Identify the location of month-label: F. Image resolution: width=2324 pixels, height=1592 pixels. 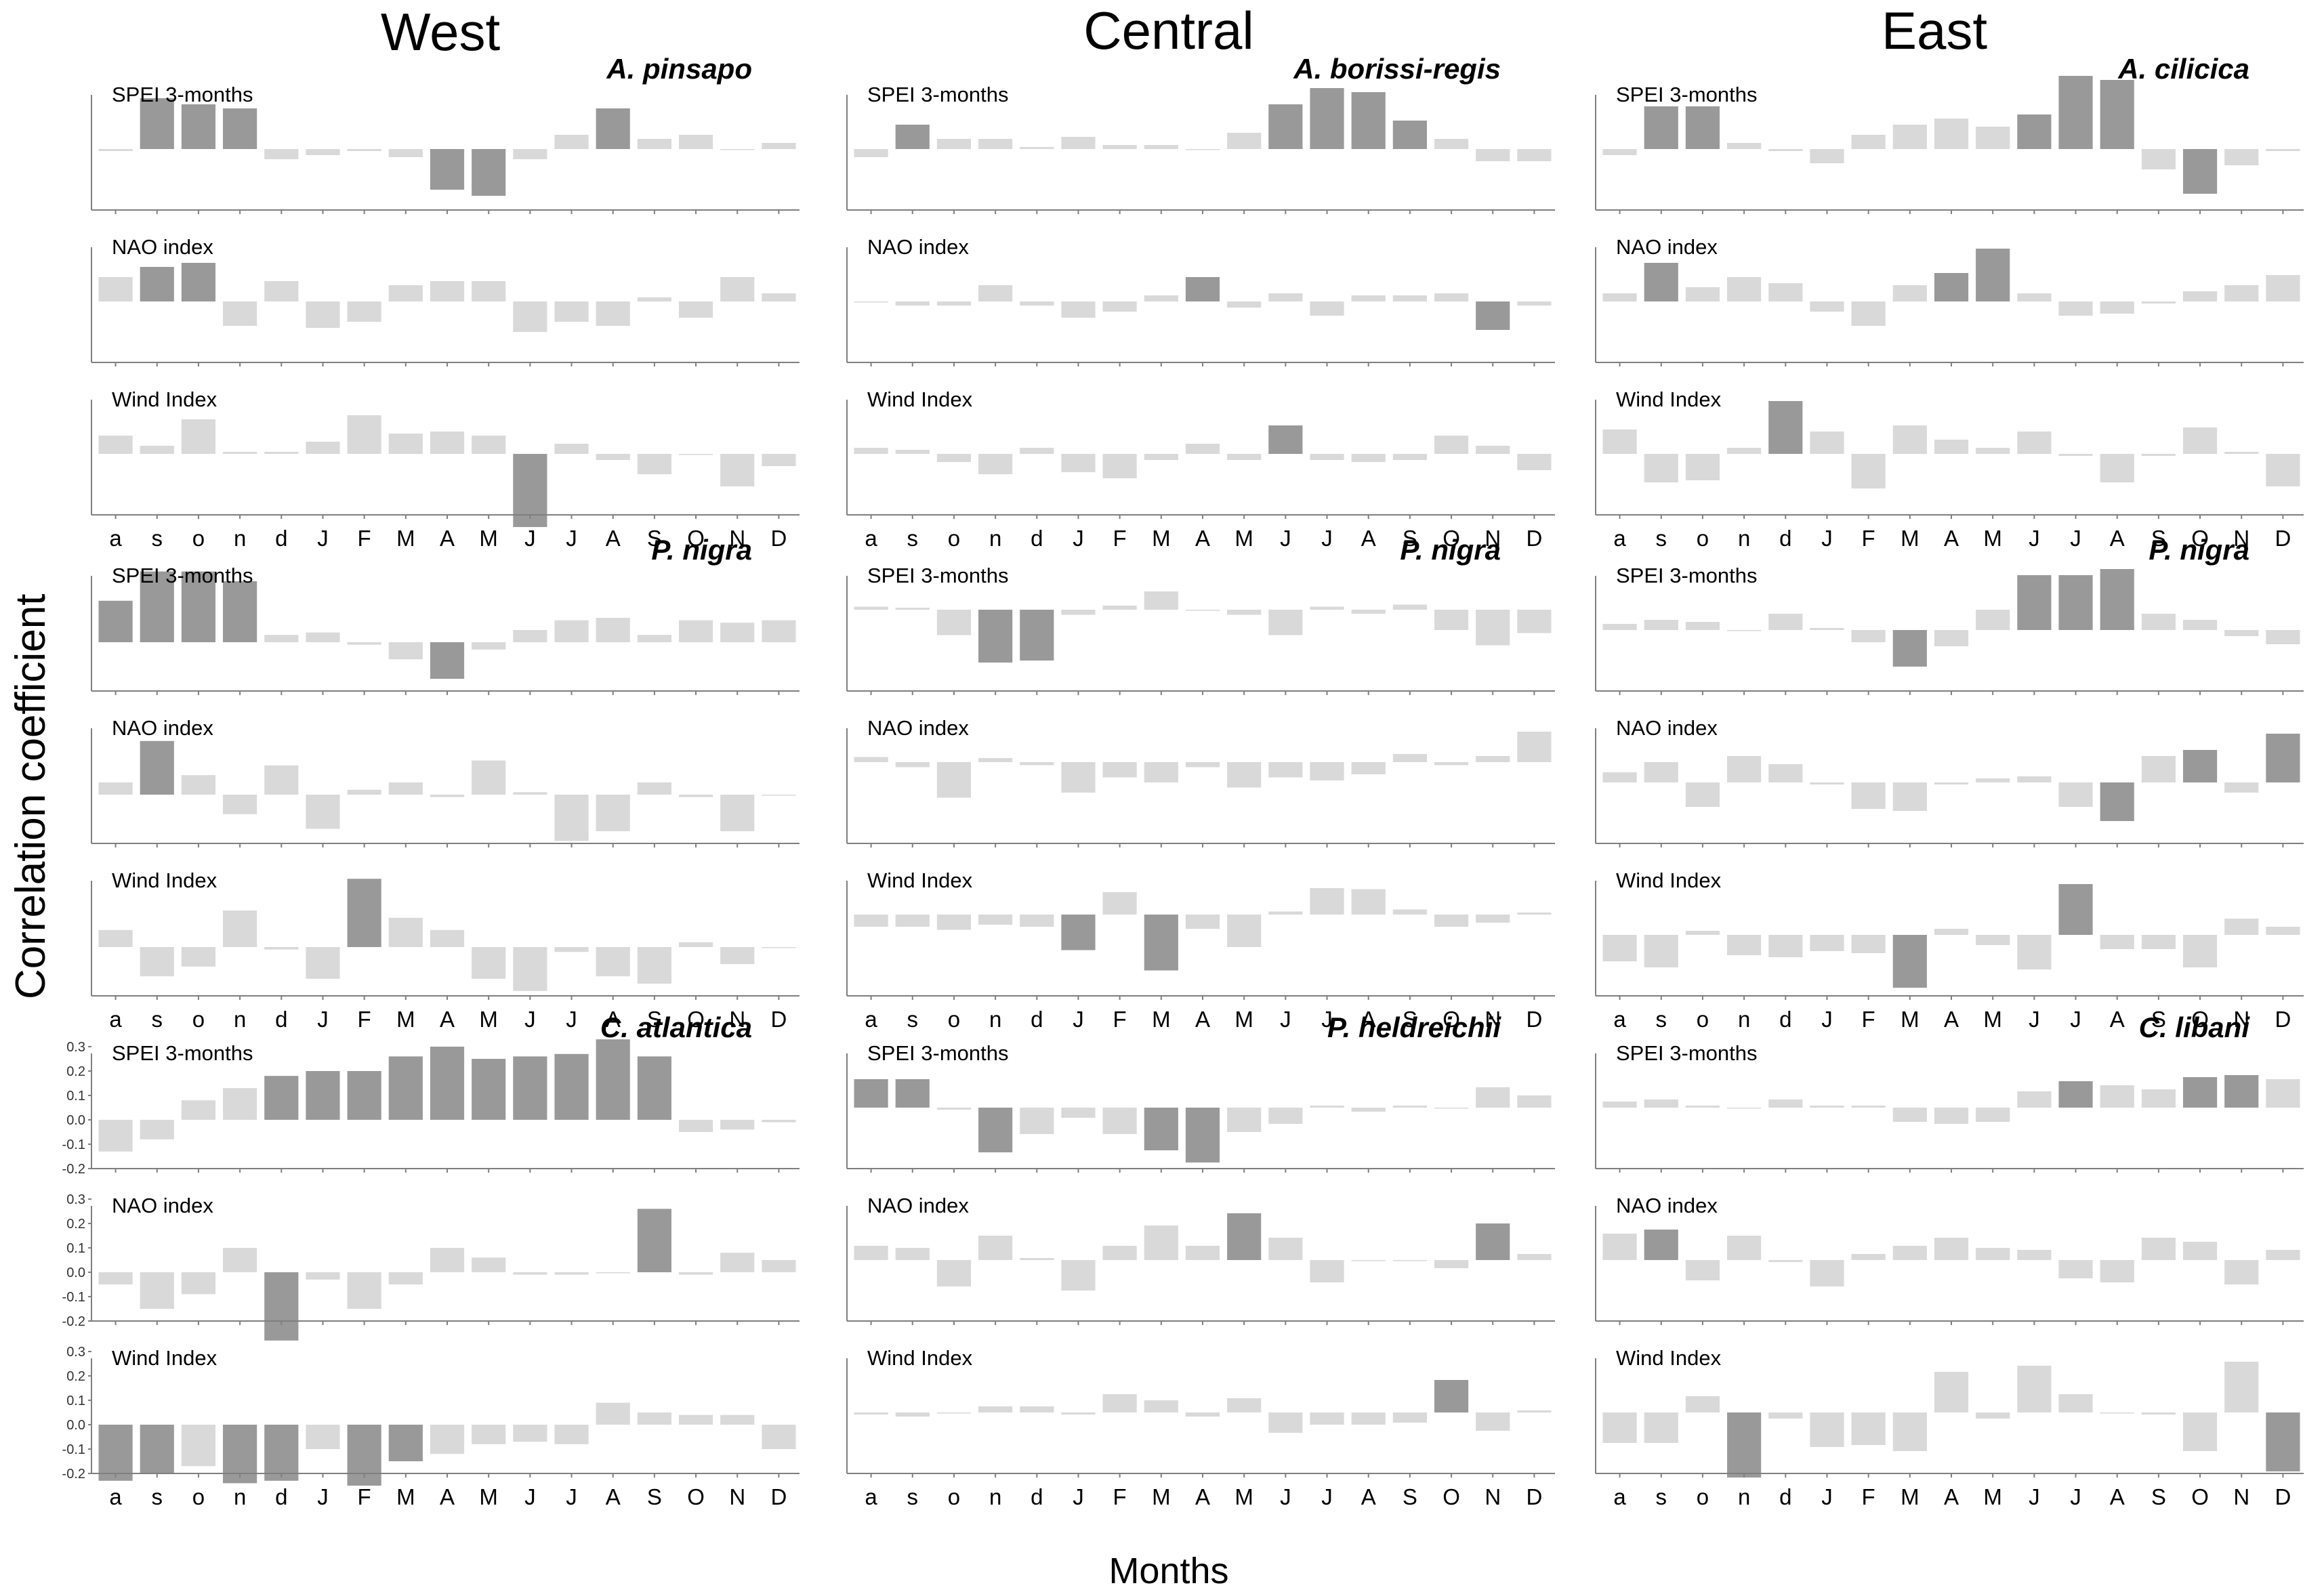
(364, 1020).